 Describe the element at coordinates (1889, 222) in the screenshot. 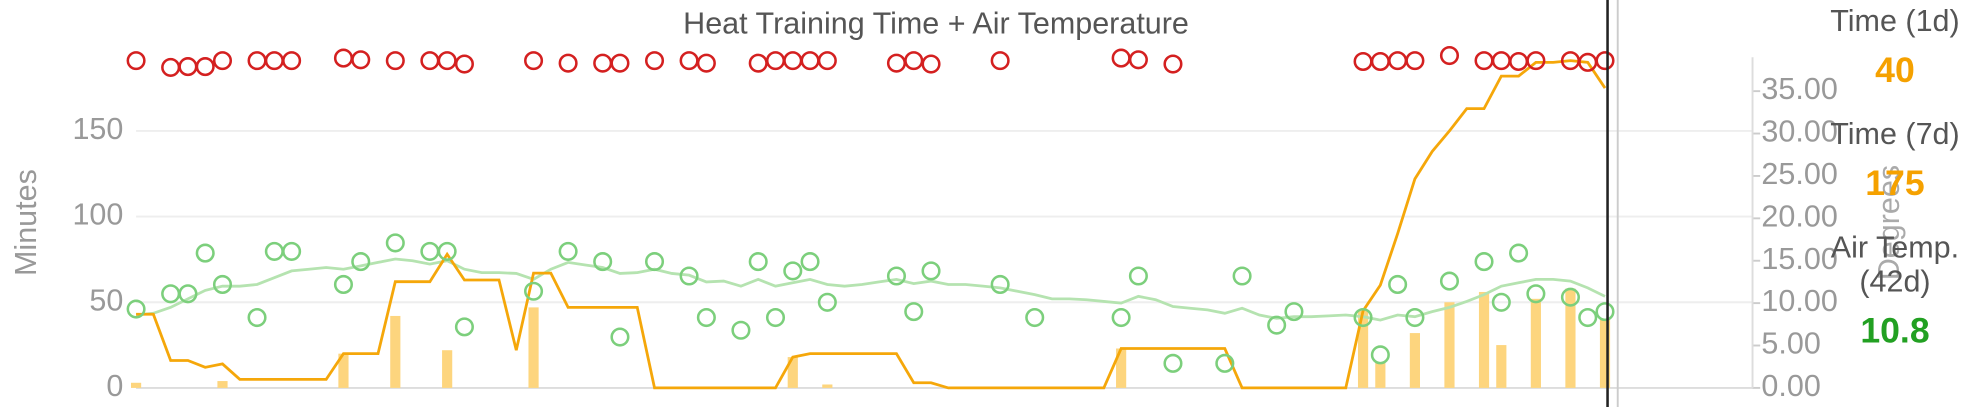

I see `y2-axis-label: Degrees` at that location.